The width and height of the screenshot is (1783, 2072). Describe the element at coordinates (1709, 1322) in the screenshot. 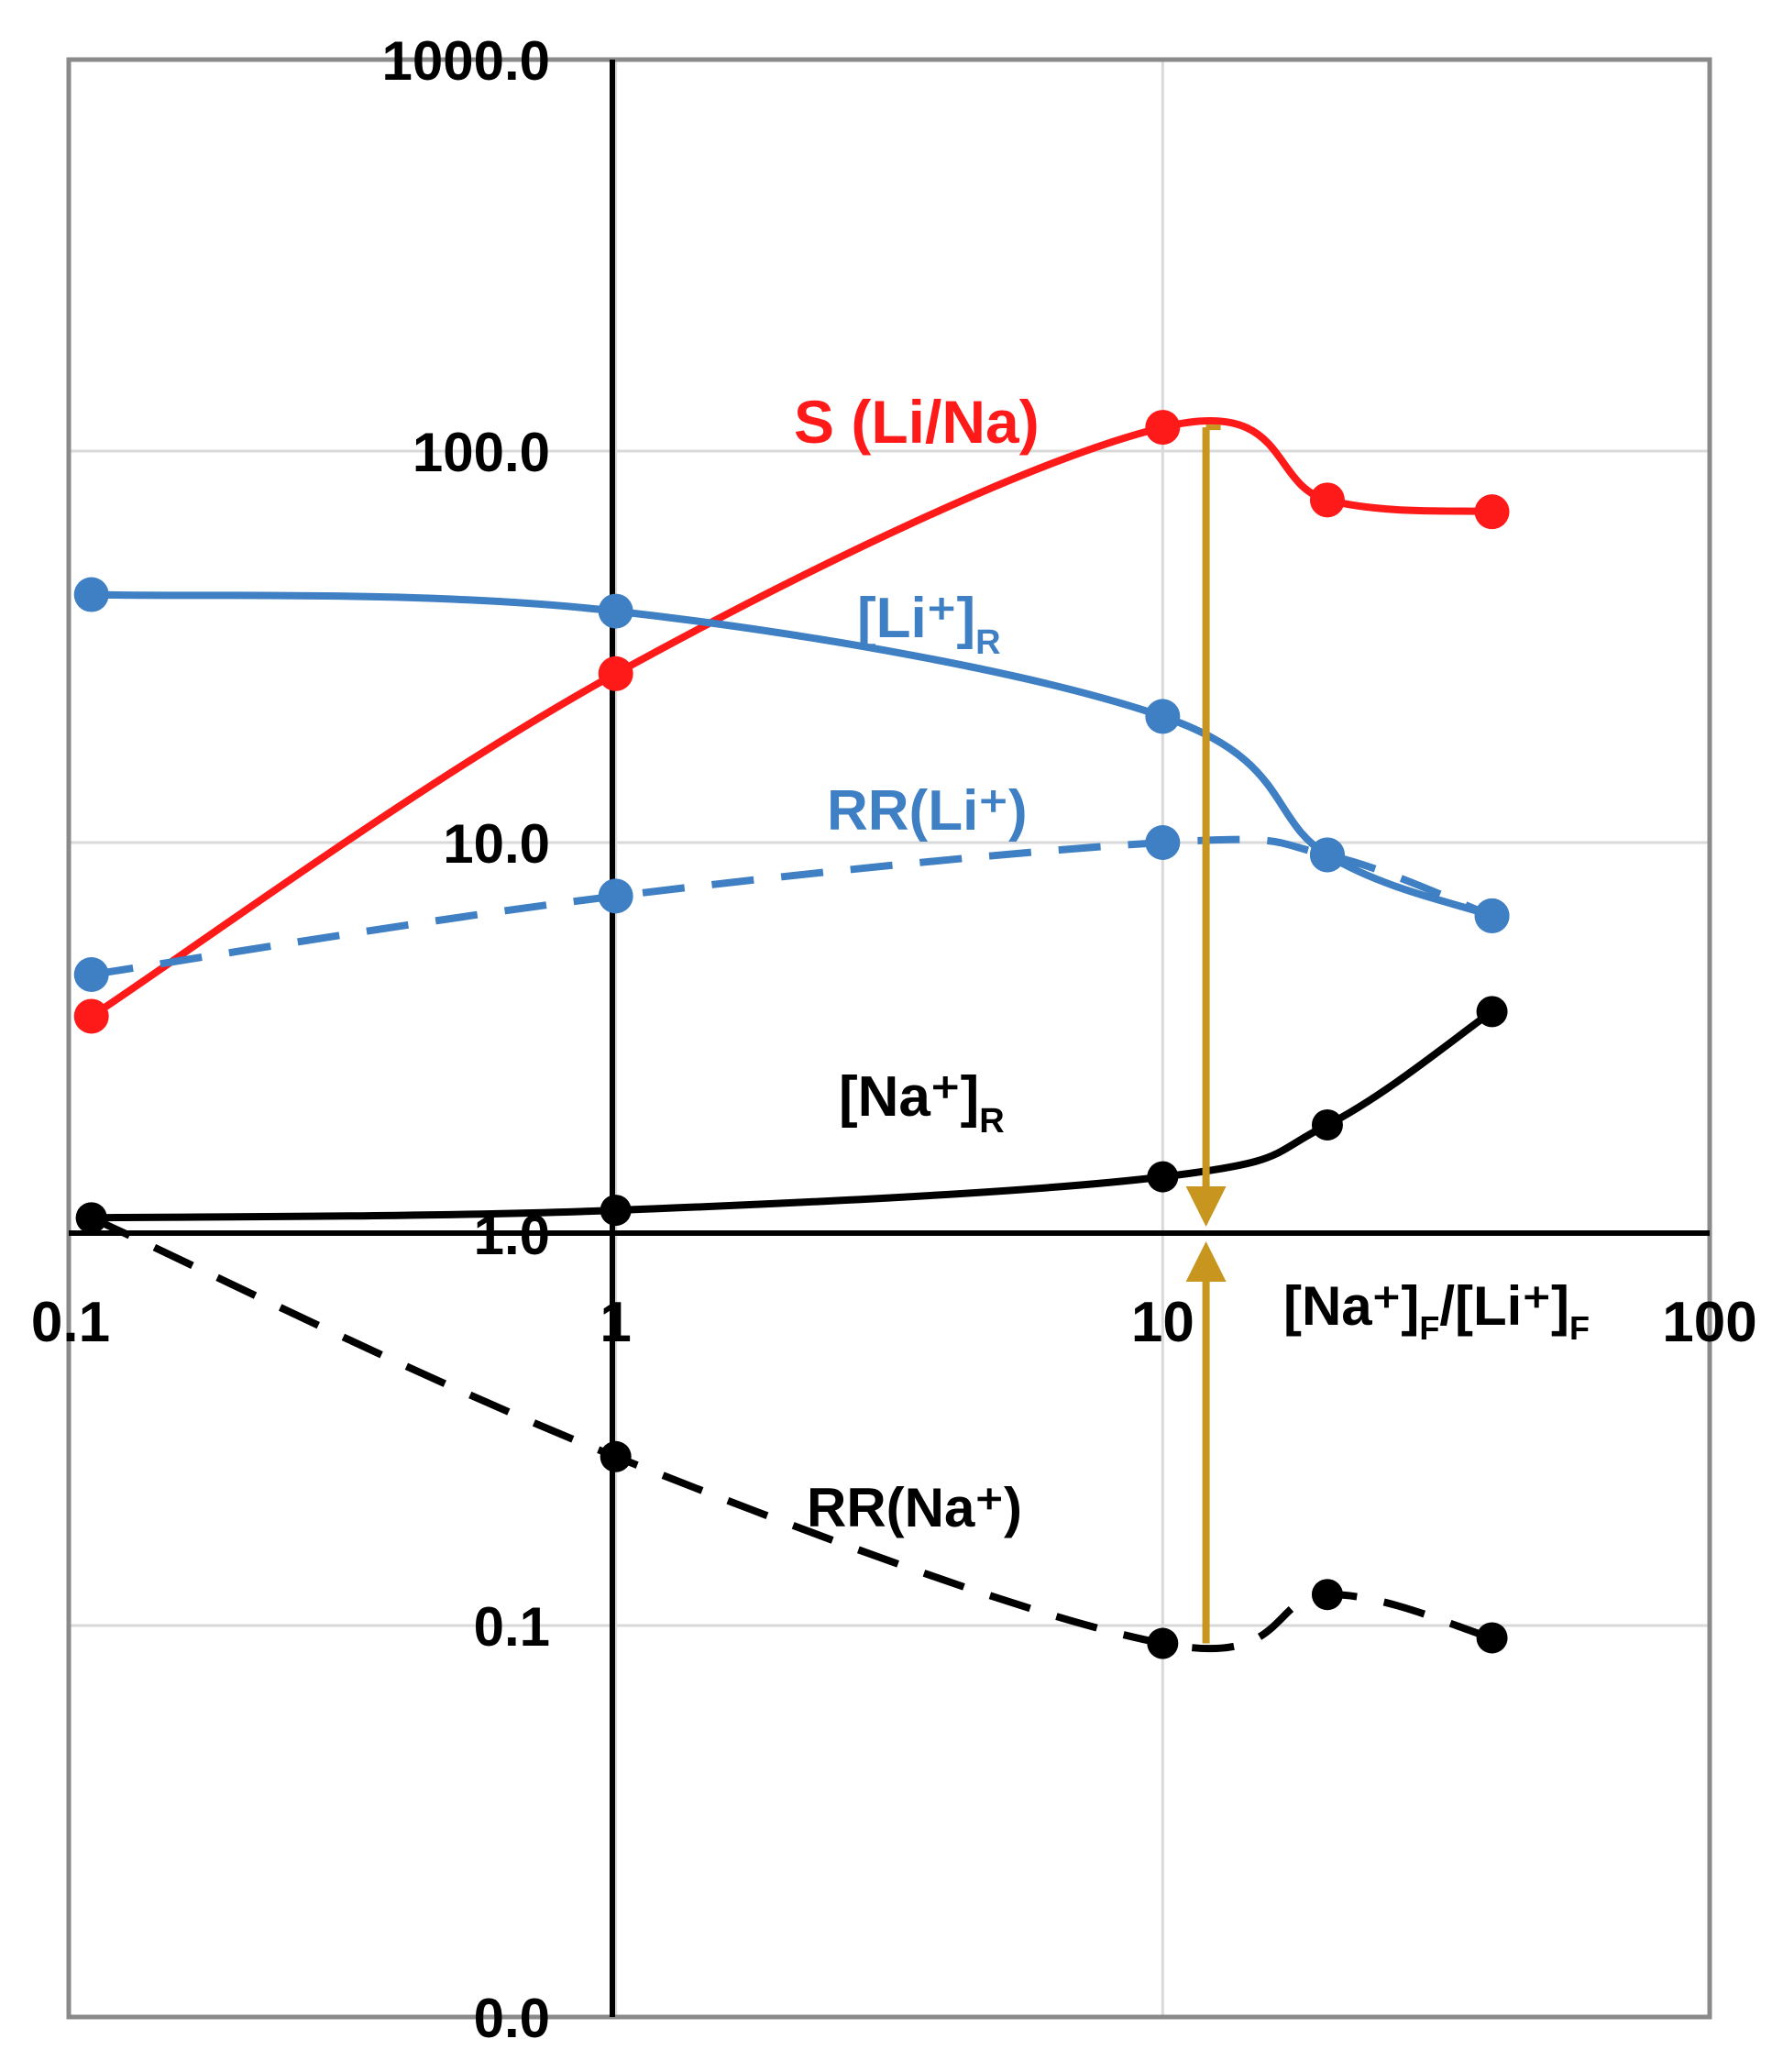

I see `x-tick-label-3: 100` at that location.